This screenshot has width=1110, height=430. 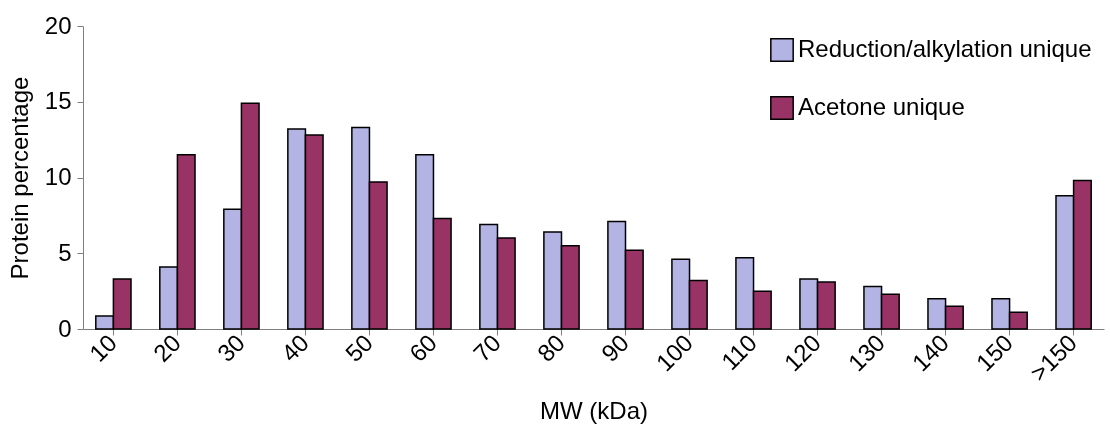 What do you see at coordinates (19, 178) in the screenshot?
I see `y-axis-title: Protein percentage` at bounding box center [19, 178].